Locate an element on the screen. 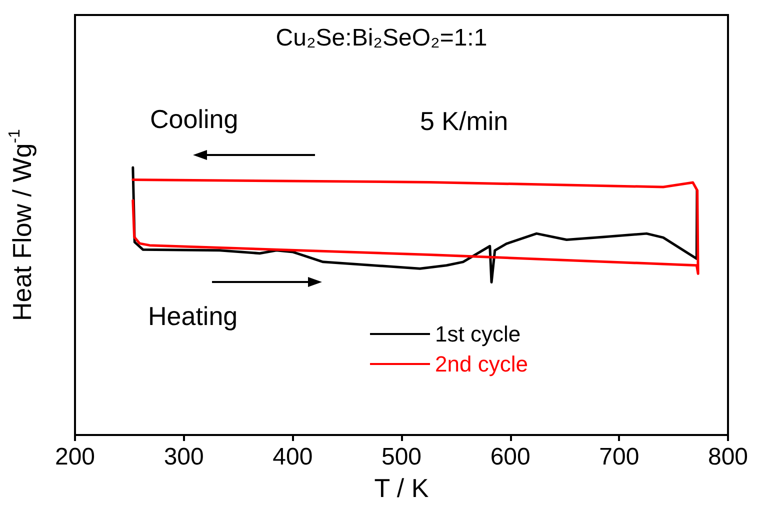  text: Cooling is located at coordinates (194, 119).